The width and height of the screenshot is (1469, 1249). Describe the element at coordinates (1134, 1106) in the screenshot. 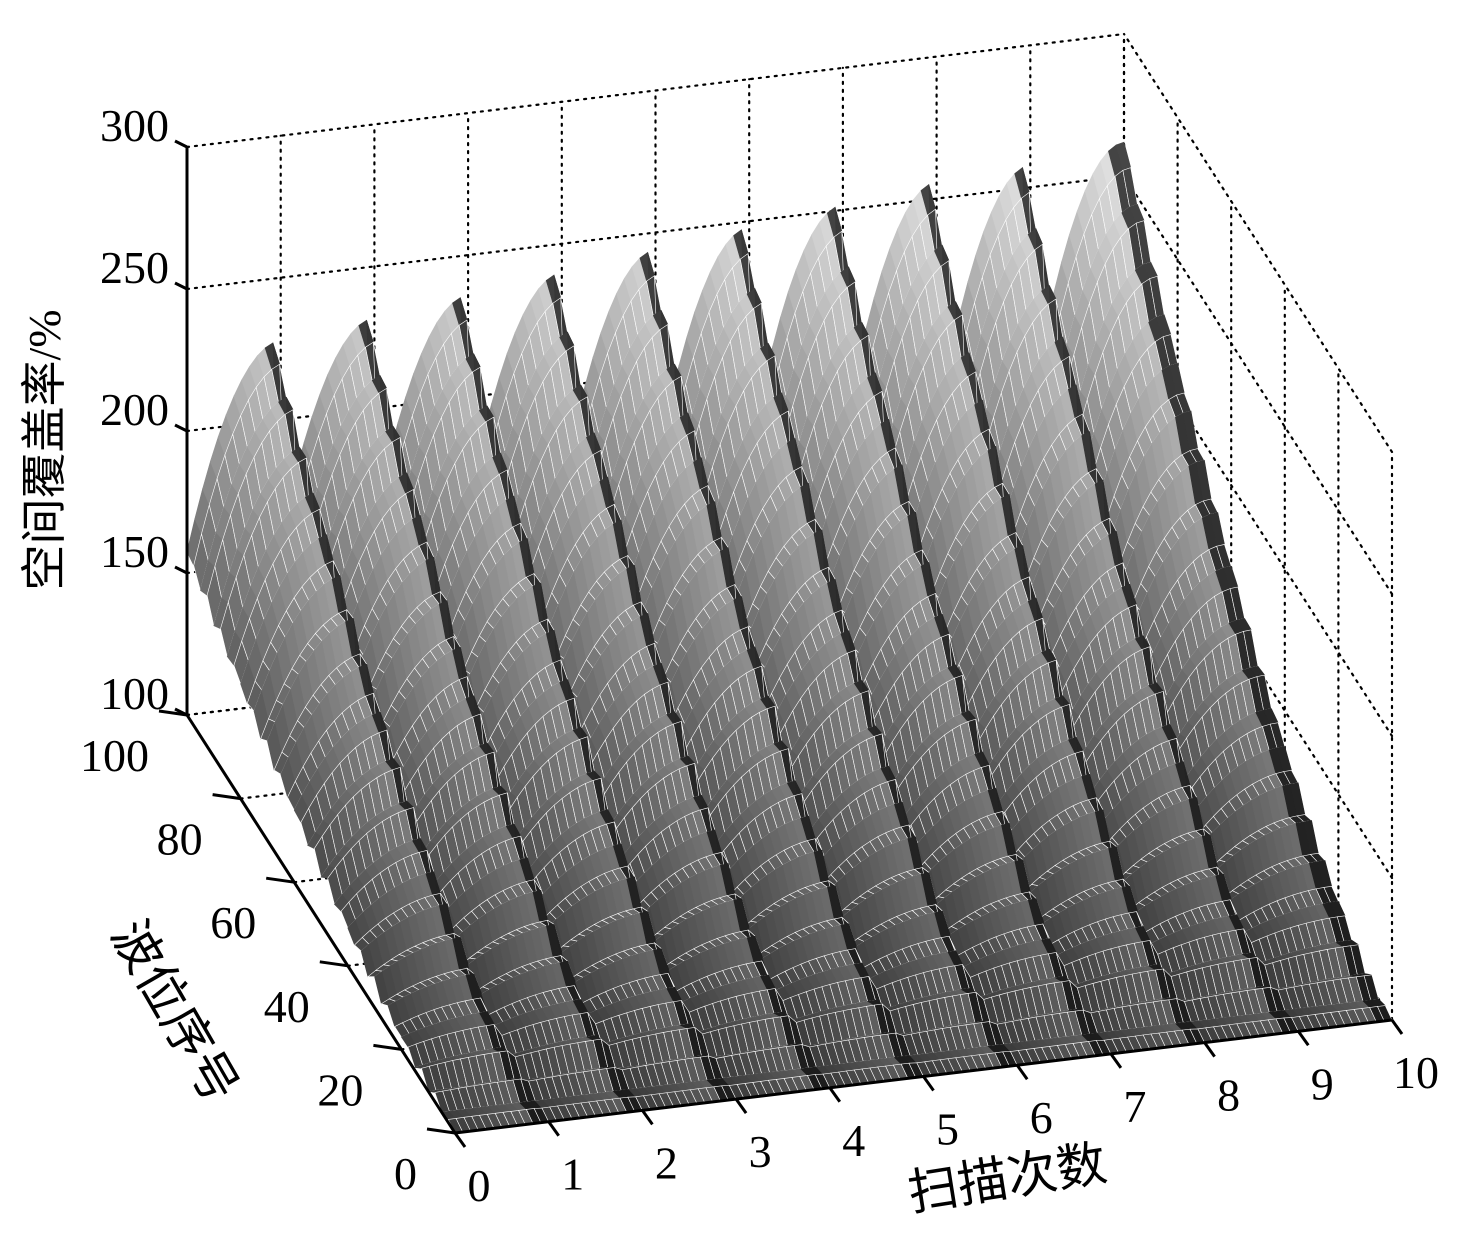

I see `x-tick-label: 7` at that location.